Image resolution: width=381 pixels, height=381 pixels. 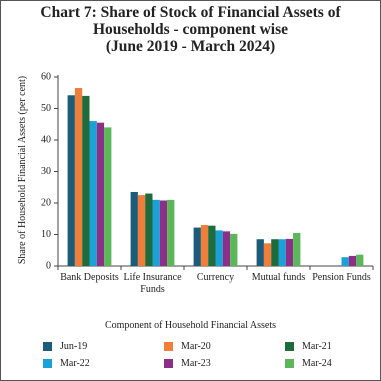 What do you see at coordinates (278, 277) in the screenshot?
I see `x-tick-label: Mutual funds` at bounding box center [278, 277].